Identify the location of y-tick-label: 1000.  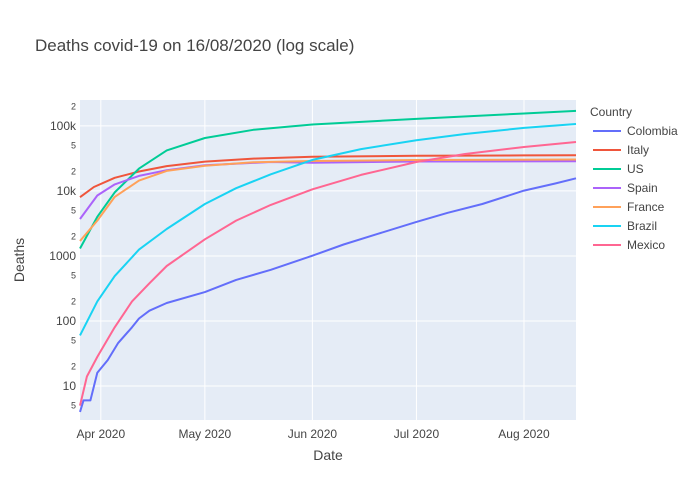
(62, 256).